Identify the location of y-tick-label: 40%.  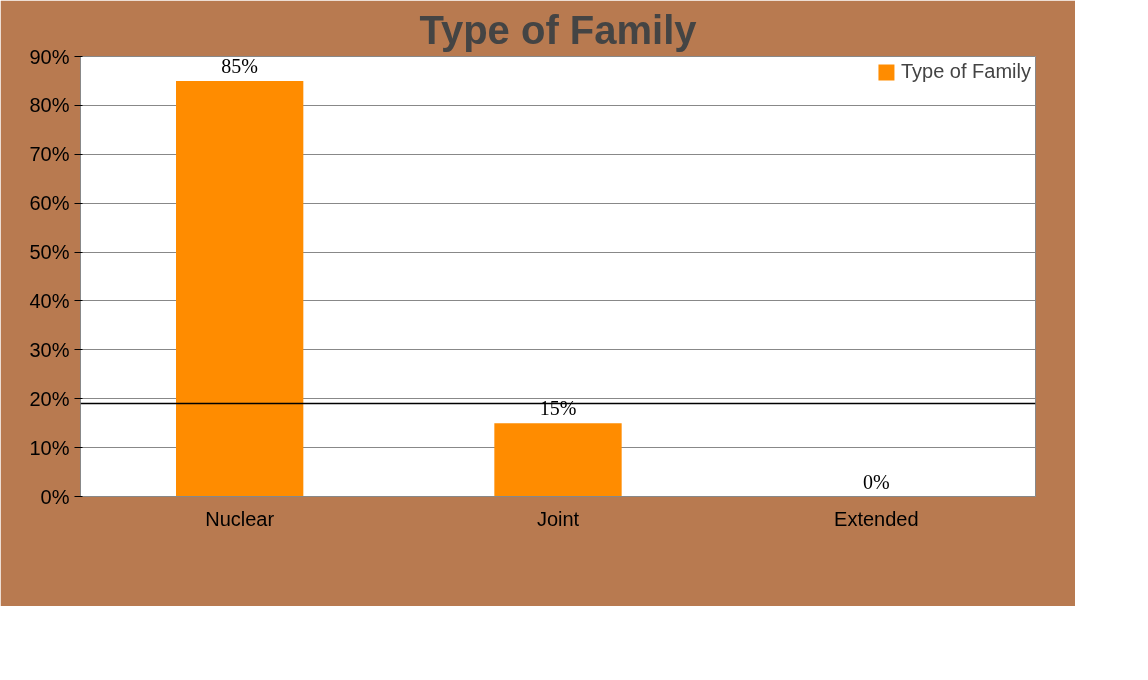
(49, 300).